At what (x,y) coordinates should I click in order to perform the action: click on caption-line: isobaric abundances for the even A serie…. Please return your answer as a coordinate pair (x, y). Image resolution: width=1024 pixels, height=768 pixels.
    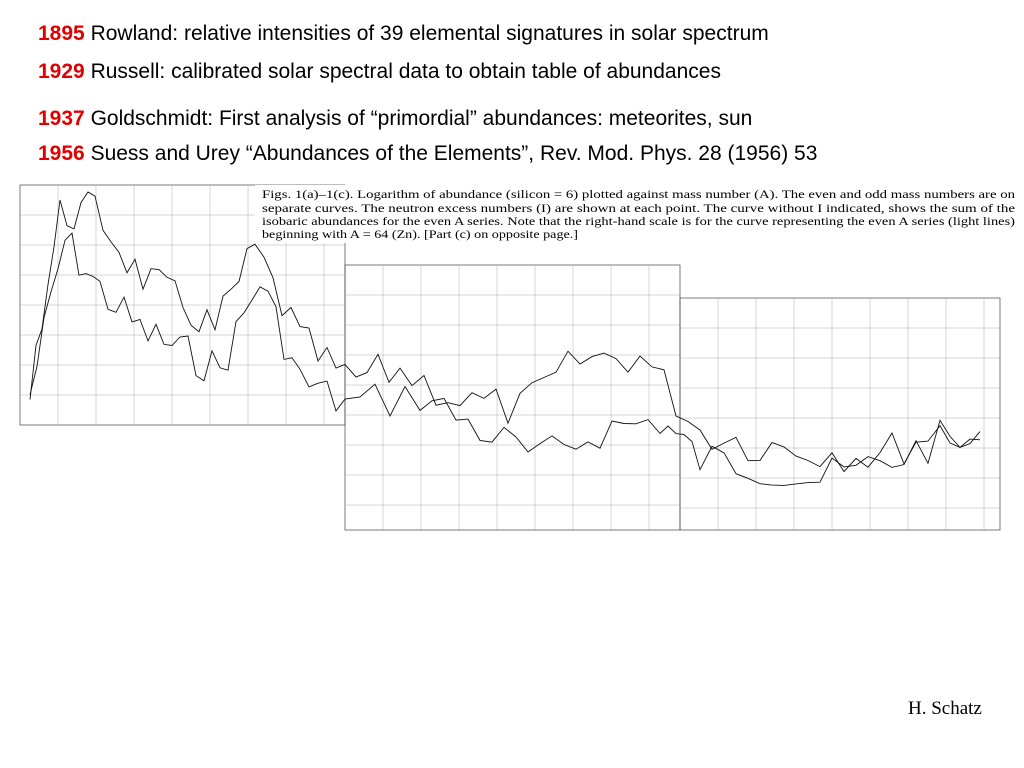
    Looking at the image, I should click on (638, 222).